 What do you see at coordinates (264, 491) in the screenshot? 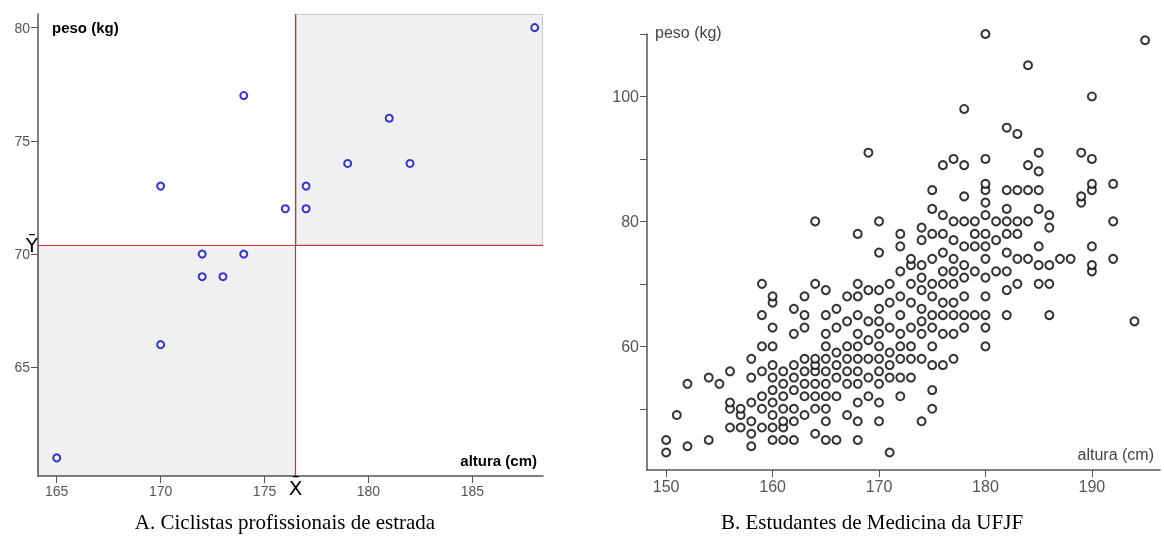
I see `x-tick-label: 175` at bounding box center [264, 491].